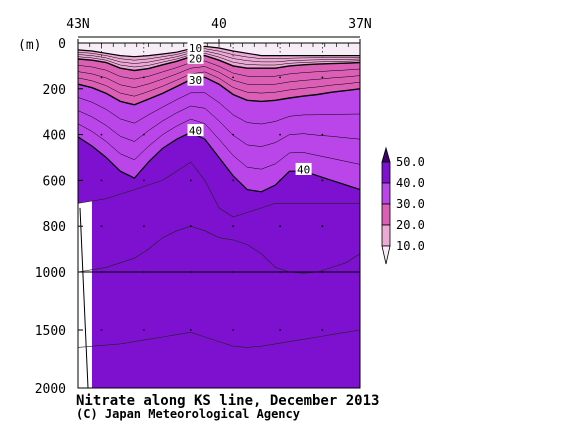 This screenshot has height=423, width=570. What do you see at coordinates (54, 136) in the screenshot?
I see `y-tick-label: 400` at bounding box center [54, 136].